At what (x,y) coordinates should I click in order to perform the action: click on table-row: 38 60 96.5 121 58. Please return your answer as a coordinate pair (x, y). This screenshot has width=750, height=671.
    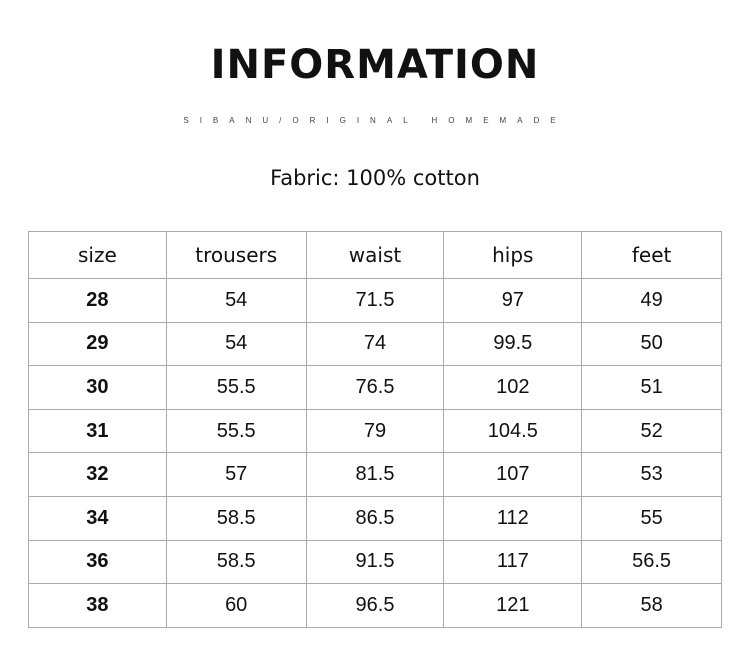
    Looking at the image, I should click on (375, 605).